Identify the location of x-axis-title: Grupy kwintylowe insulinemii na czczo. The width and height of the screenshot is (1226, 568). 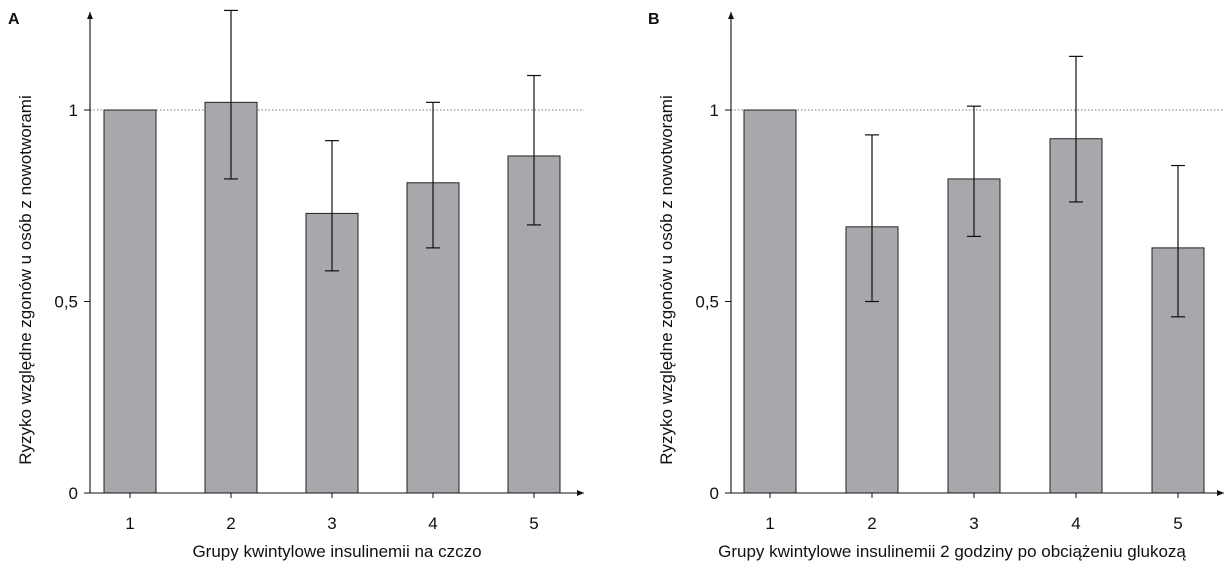
(336, 551).